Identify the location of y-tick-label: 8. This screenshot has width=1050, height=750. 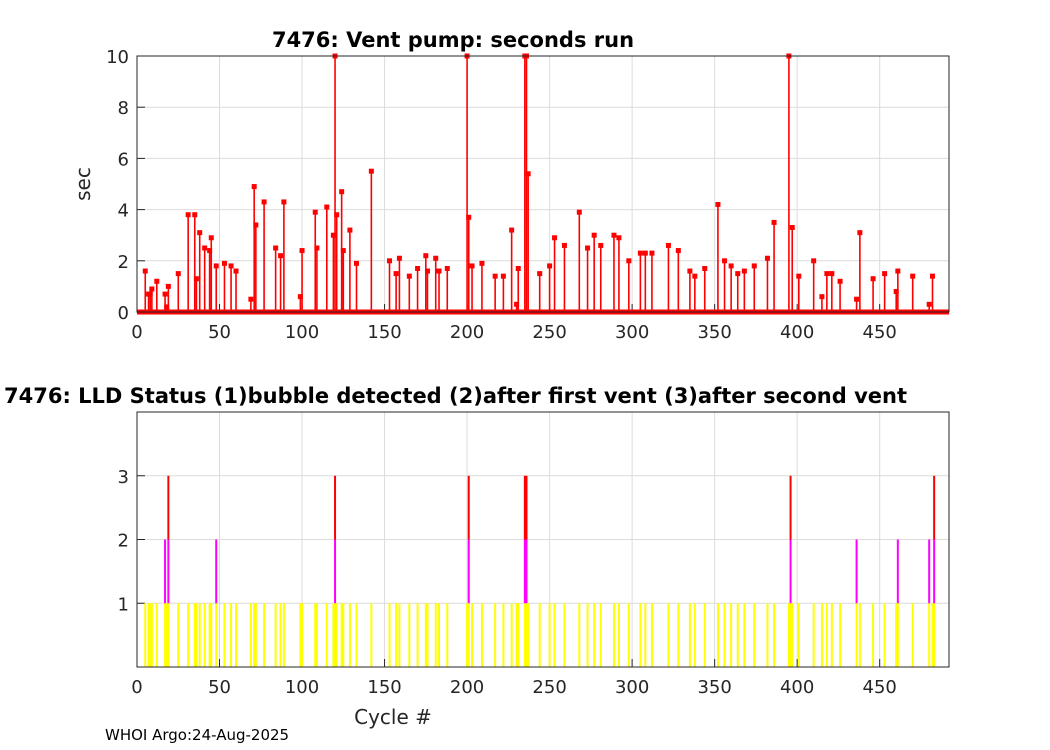
(123, 108).